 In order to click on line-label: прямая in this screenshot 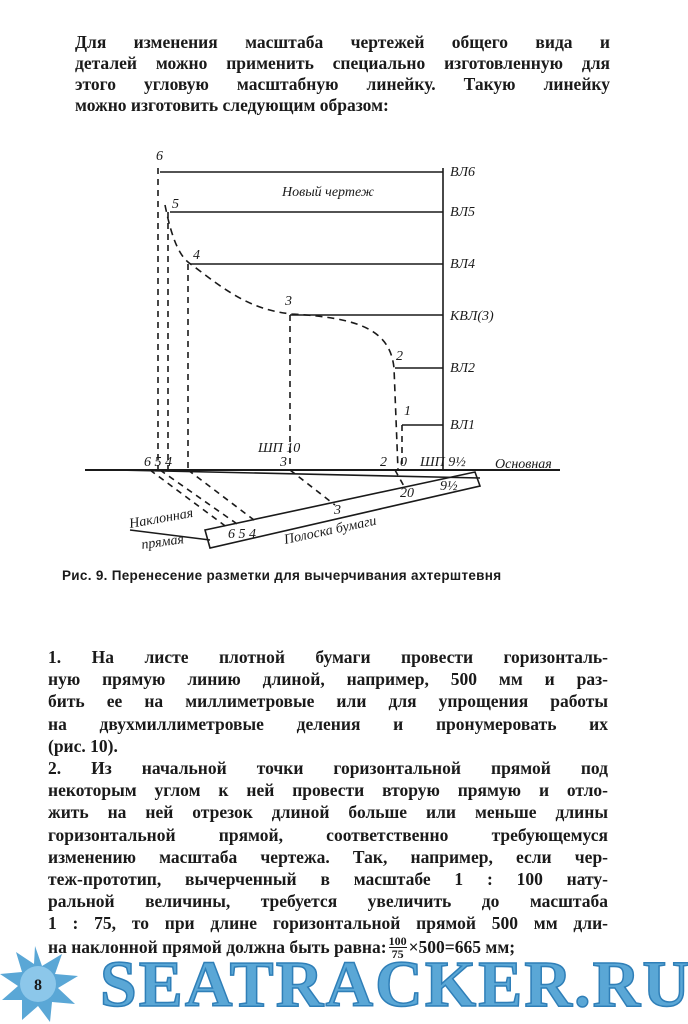, I will do `click(162, 542)`.